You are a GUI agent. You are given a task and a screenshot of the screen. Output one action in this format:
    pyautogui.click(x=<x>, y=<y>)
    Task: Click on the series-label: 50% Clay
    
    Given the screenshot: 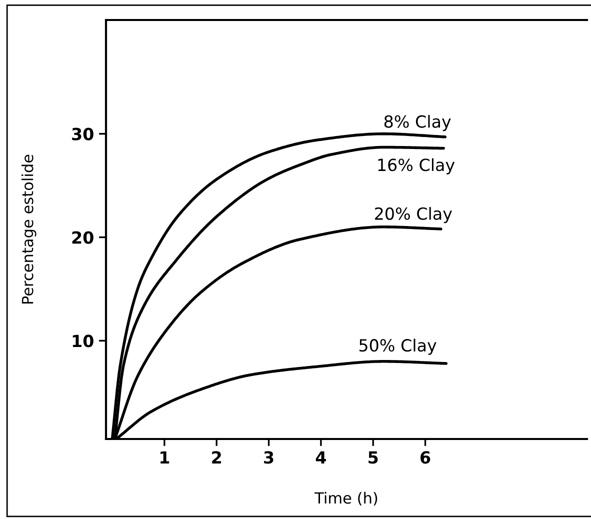 What is the action you would take?
    pyautogui.click(x=397, y=346)
    